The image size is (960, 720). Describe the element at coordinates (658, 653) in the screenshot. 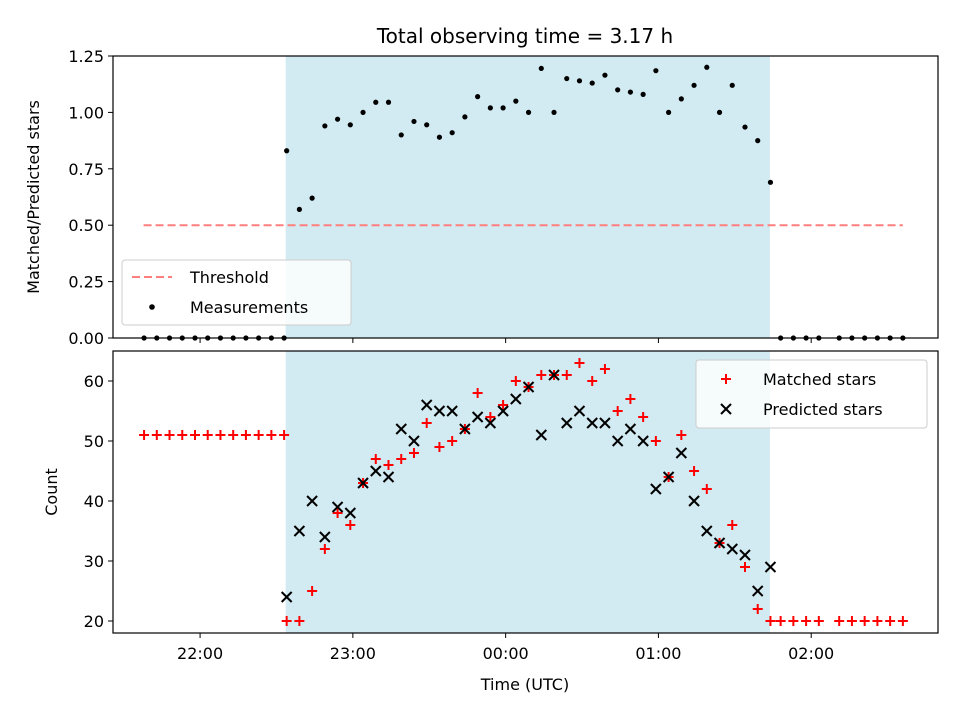

I see `x-tick-label: 01:00` at that location.